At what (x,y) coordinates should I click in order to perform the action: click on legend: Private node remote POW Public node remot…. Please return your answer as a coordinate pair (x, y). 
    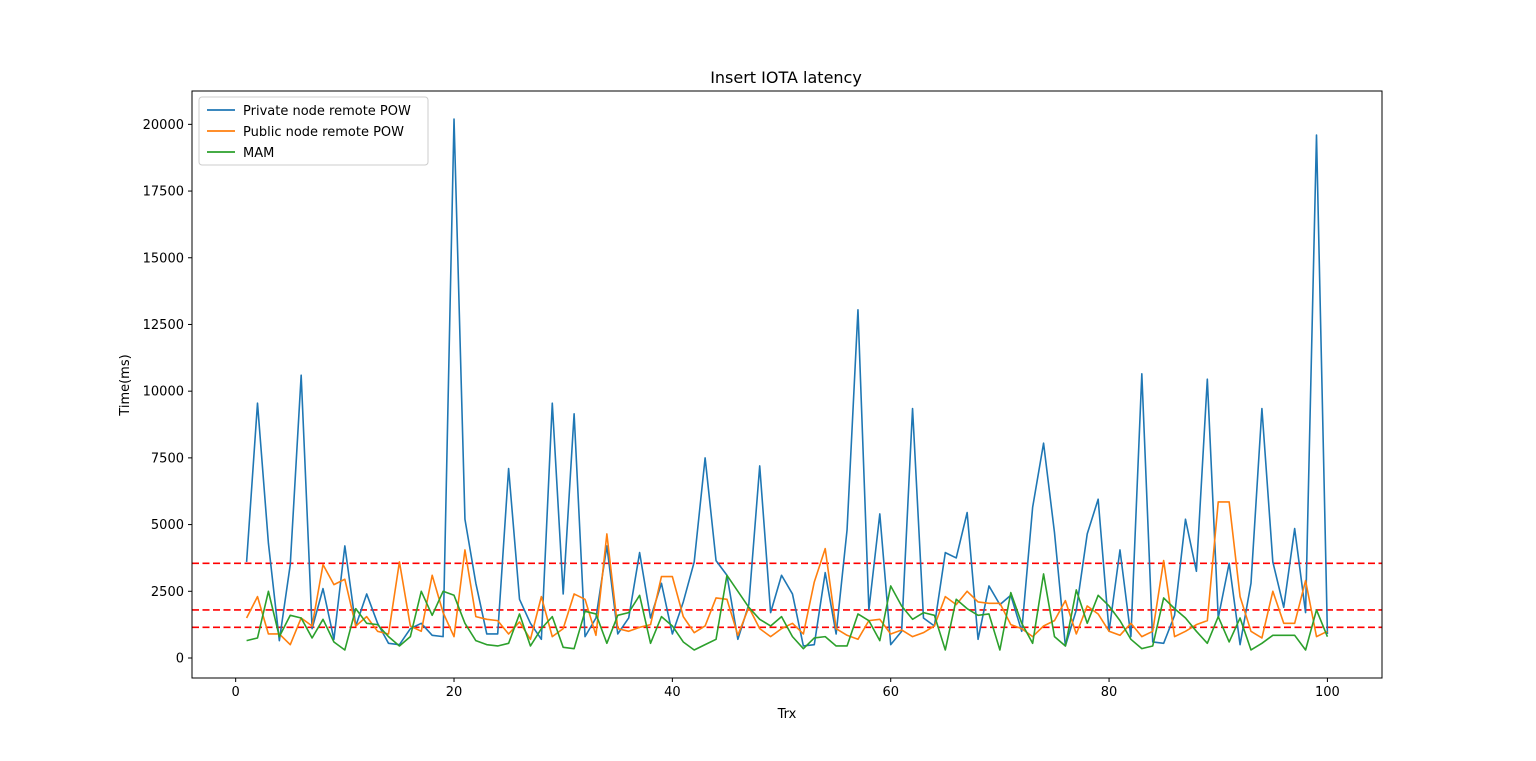
    Looking at the image, I should click on (313, 131).